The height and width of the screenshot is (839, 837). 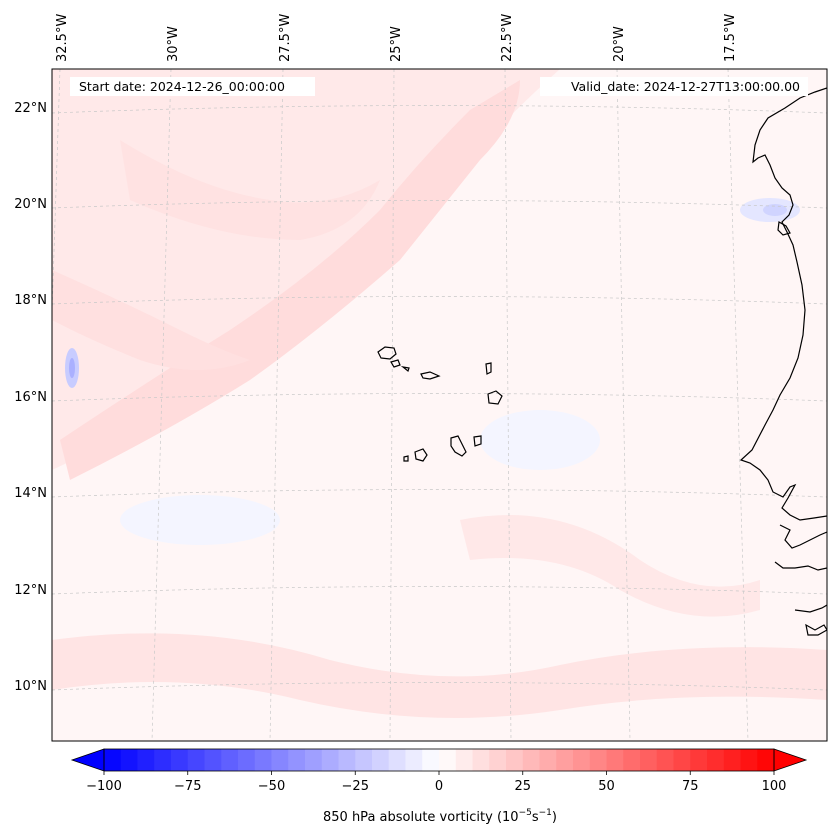 I want to click on valid-date-box, so click(x=674, y=86).